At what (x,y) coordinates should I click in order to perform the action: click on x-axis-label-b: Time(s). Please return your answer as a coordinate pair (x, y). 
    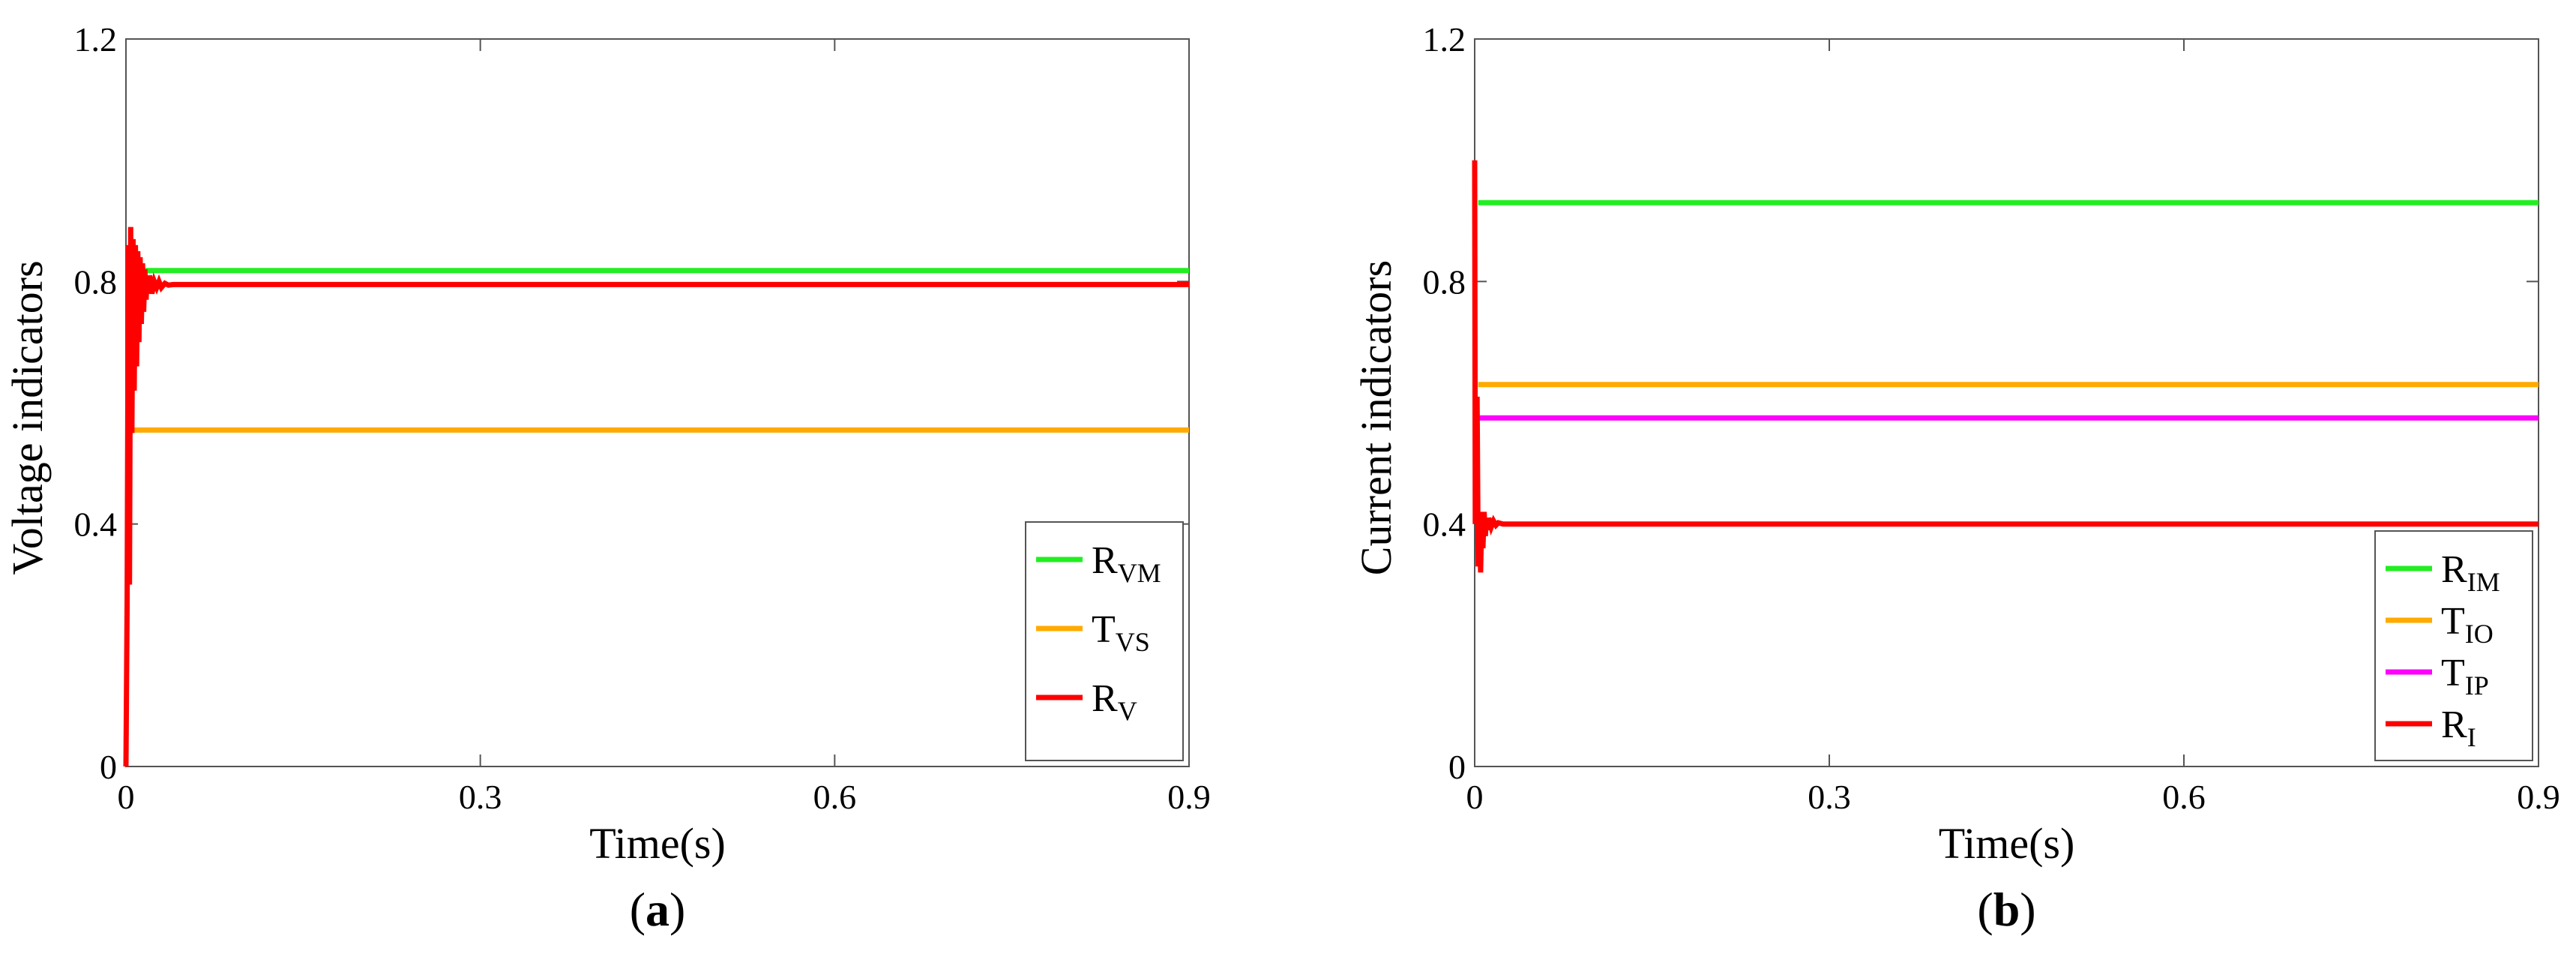
    Looking at the image, I should click on (2007, 843).